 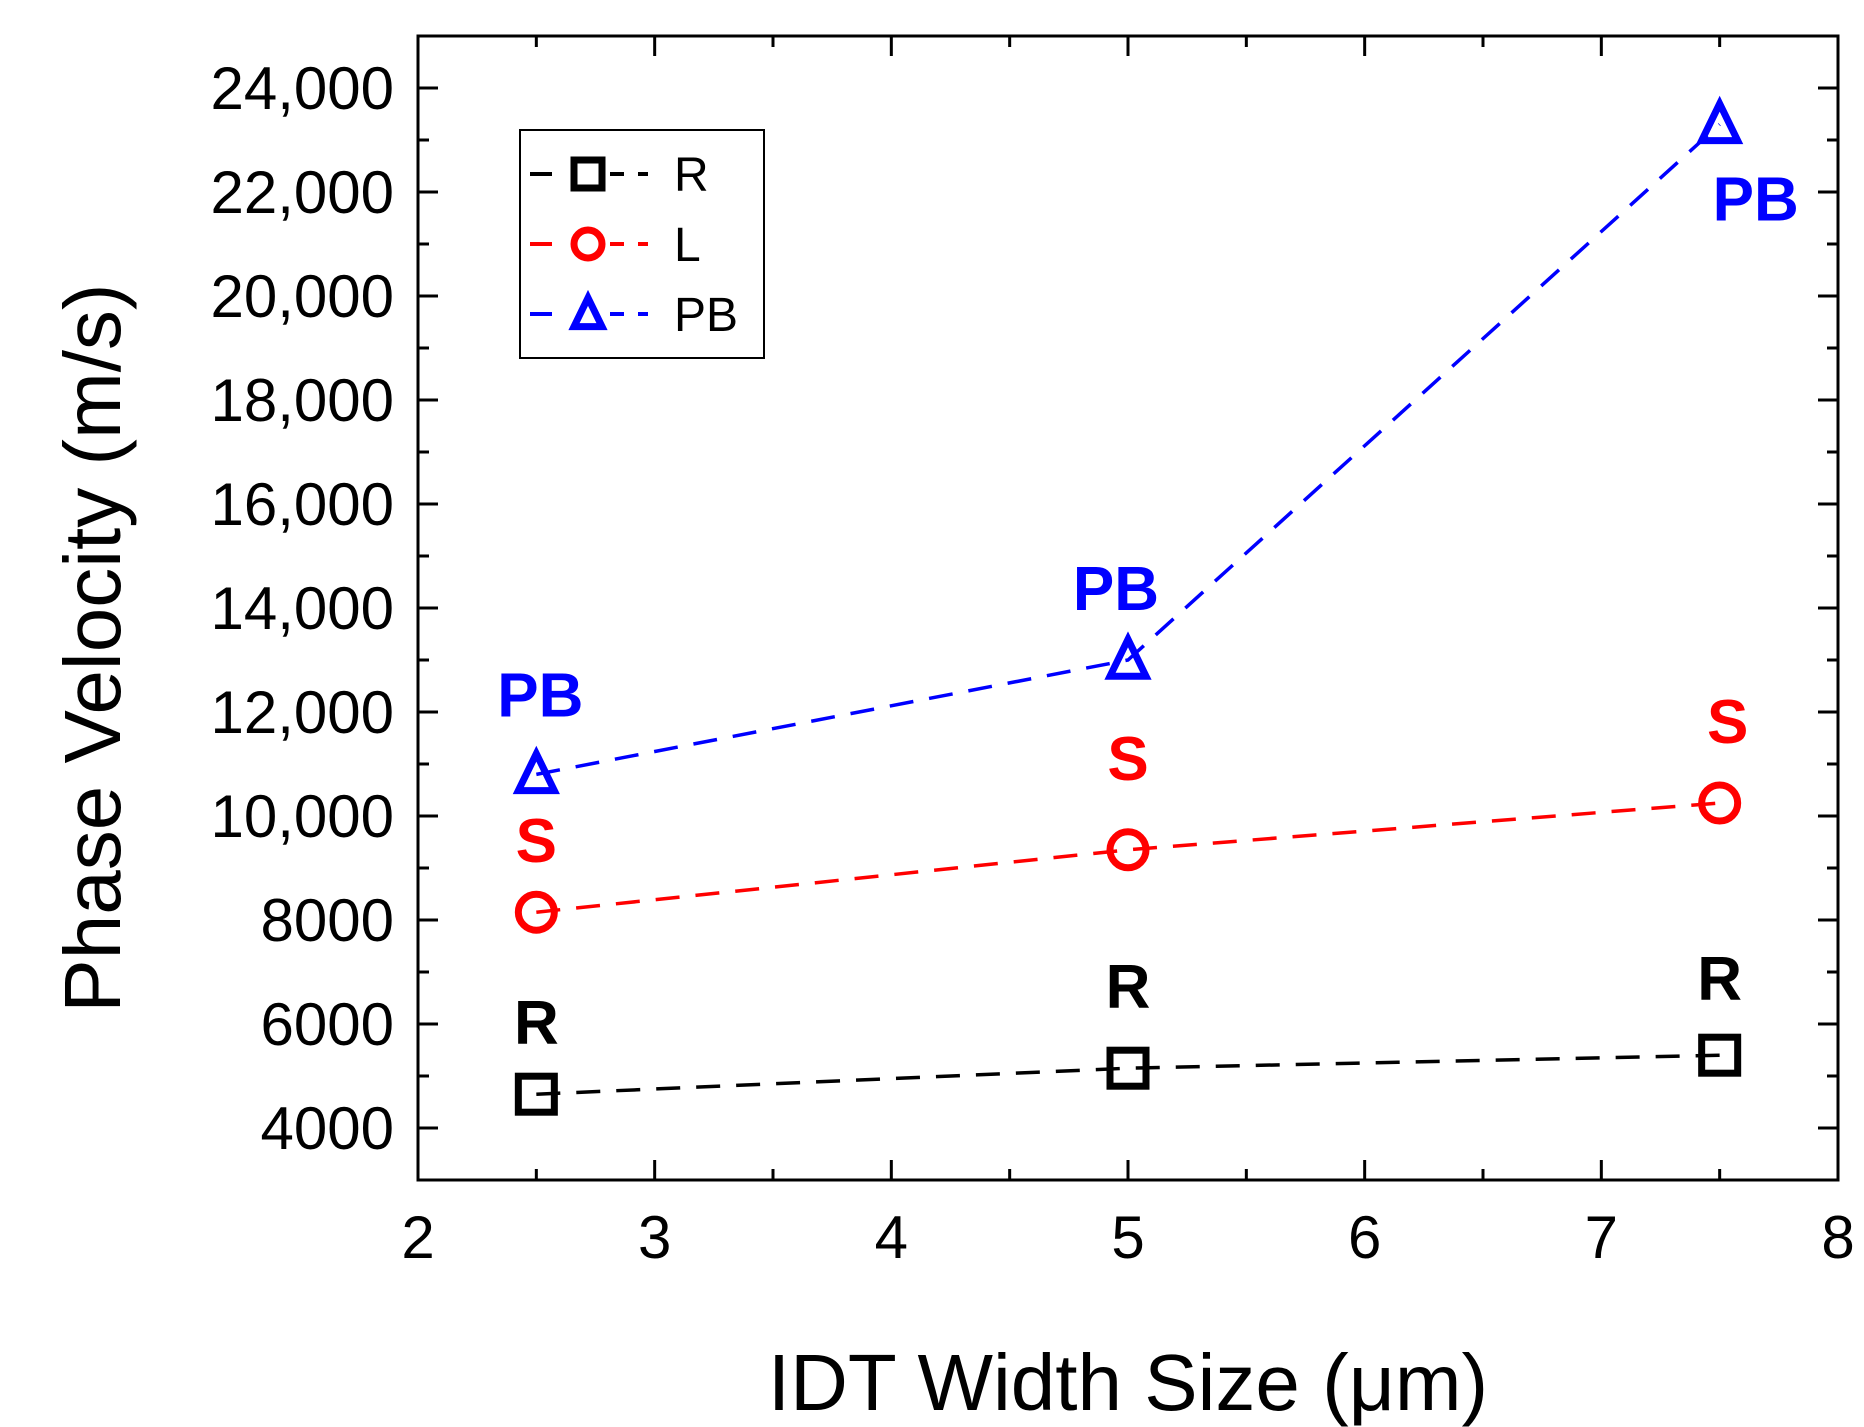 What do you see at coordinates (327, 1024) in the screenshot?
I see `y-tick-label: 6000` at bounding box center [327, 1024].